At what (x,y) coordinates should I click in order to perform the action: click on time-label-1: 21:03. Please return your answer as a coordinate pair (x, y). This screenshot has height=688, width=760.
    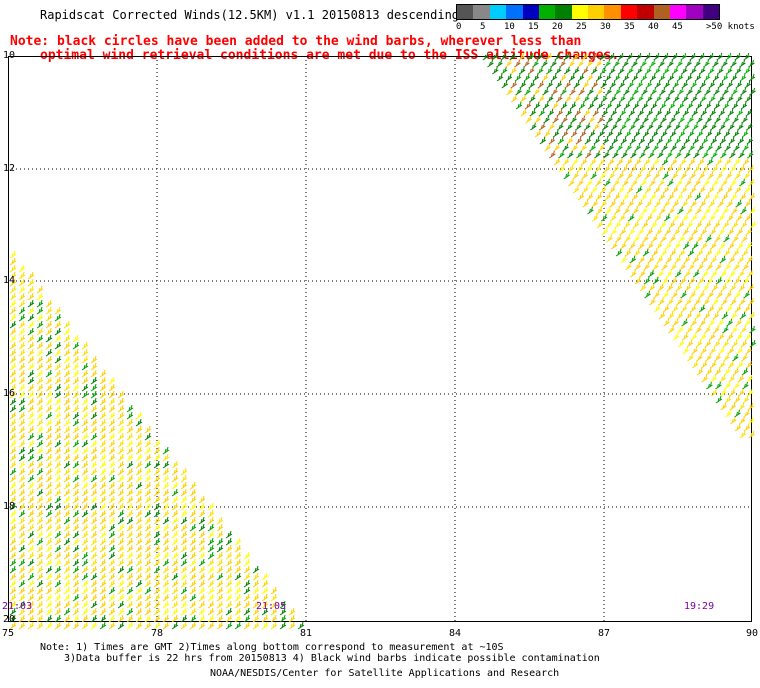
    Looking at the image, I should click on (17, 606).